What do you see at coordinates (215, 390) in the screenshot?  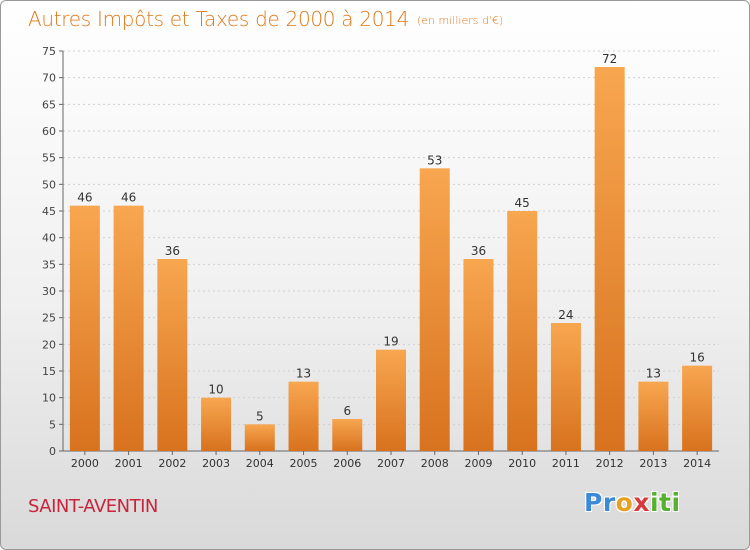 I see `data-label-2003: 10` at bounding box center [215, 390].